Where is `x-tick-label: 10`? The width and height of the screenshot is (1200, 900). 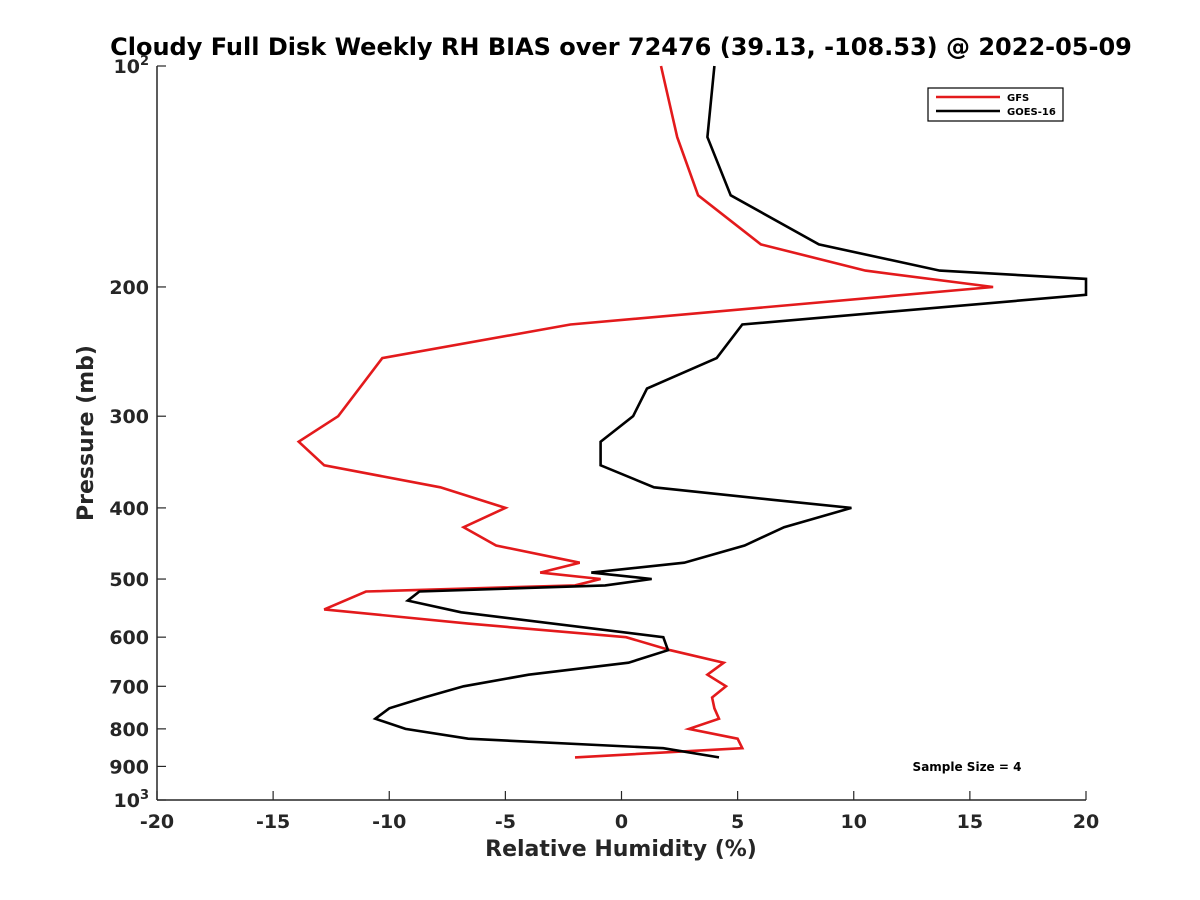
x-tick-label: 10 is located at coordinates (854, 822).